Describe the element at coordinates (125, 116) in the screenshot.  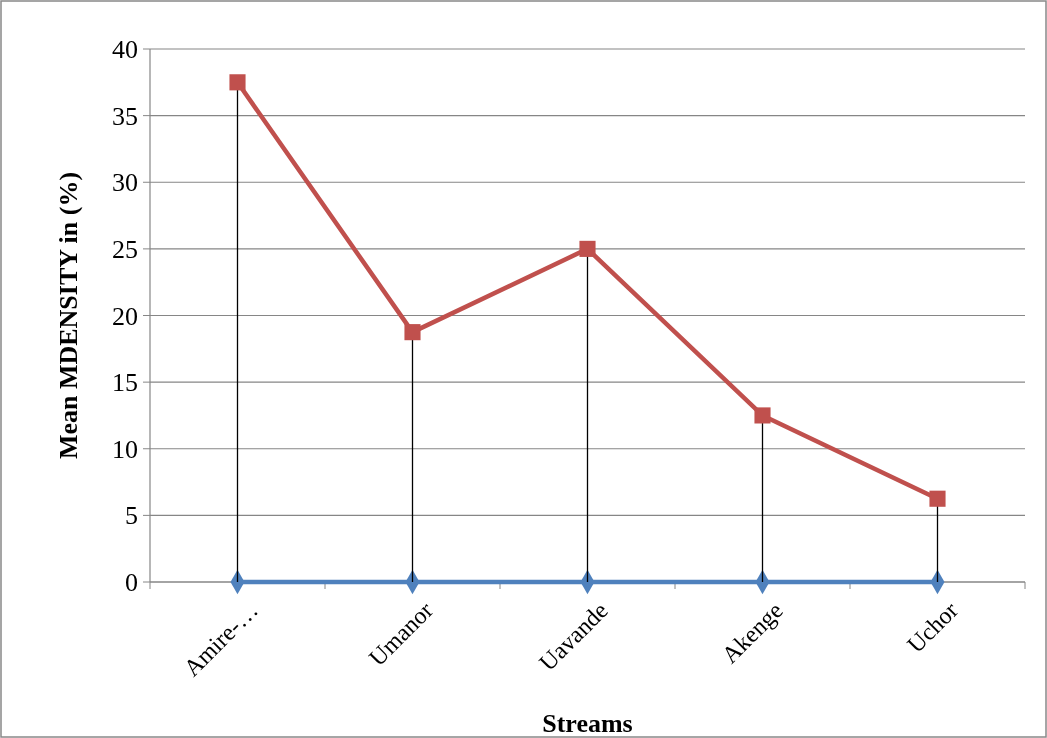
I see `y-tick-label: 35` at that location.